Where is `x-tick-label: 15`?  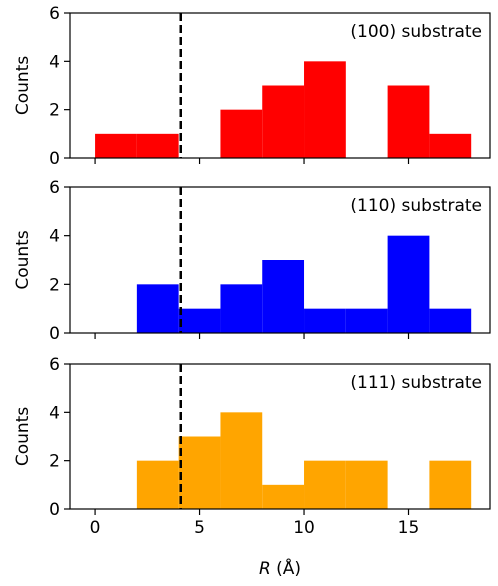 x-tick-label: 15 is located at coordinates (409, 528).